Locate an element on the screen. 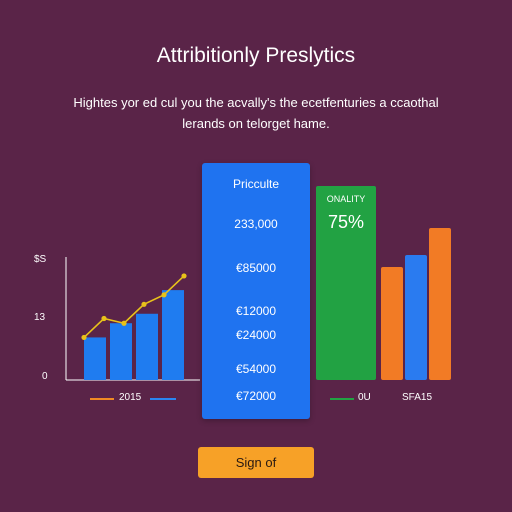 This screenshot has width=512, height=512. sign-up-button: Sign of is located at coordinates (256, 462).